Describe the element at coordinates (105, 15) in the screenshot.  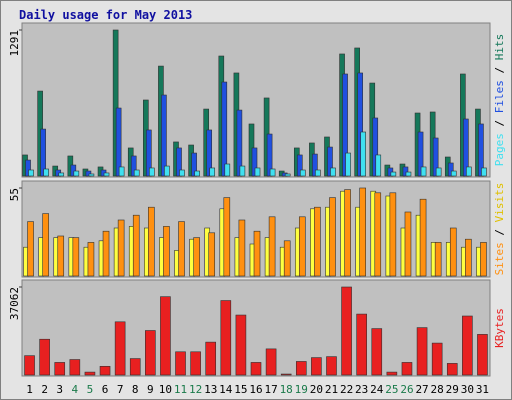
I see `chart-title: Daily usage for May 2013` at that location.